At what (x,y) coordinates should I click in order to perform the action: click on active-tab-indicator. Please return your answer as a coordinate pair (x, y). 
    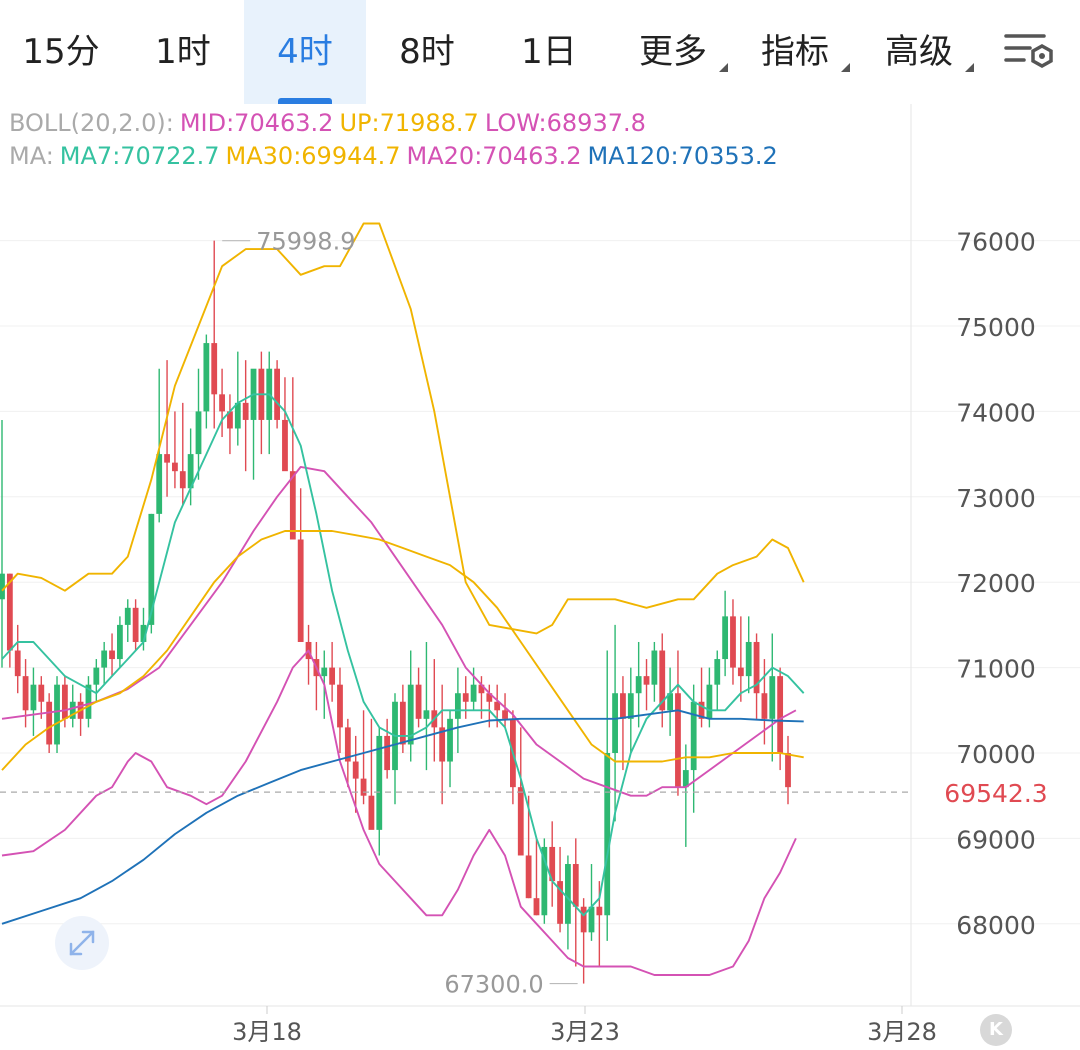
    Looking at the image, I should click on (305, 101).